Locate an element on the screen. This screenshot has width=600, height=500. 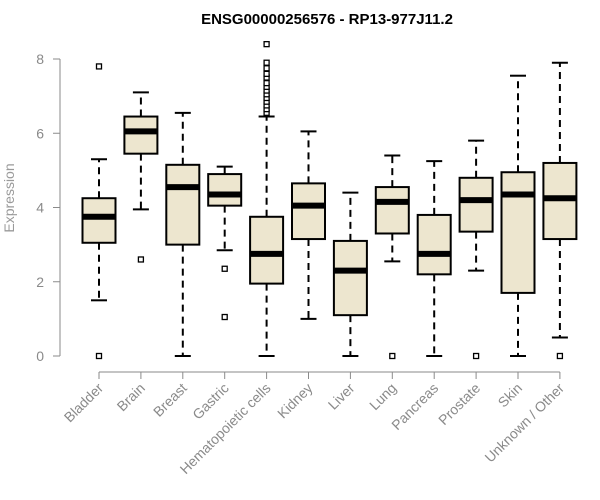
x-tick-label: Kidney is located at coordinates (295, 401).